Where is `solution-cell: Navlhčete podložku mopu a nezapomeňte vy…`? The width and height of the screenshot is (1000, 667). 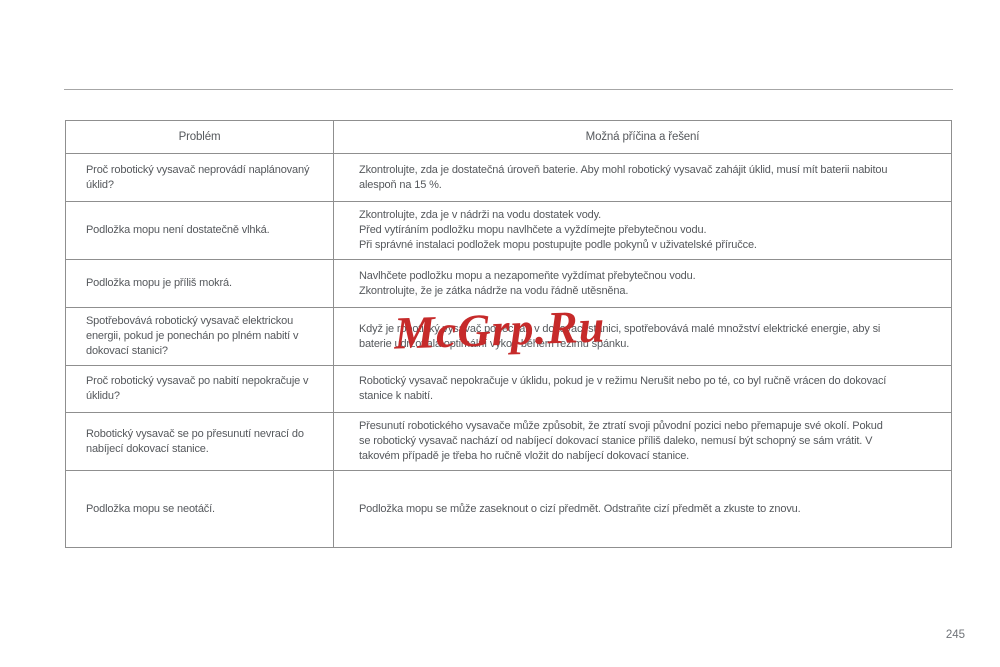
solution-cell: Navlhčete podložku mopu a nezapomeňte vy… is located at coordinates (642, 283).